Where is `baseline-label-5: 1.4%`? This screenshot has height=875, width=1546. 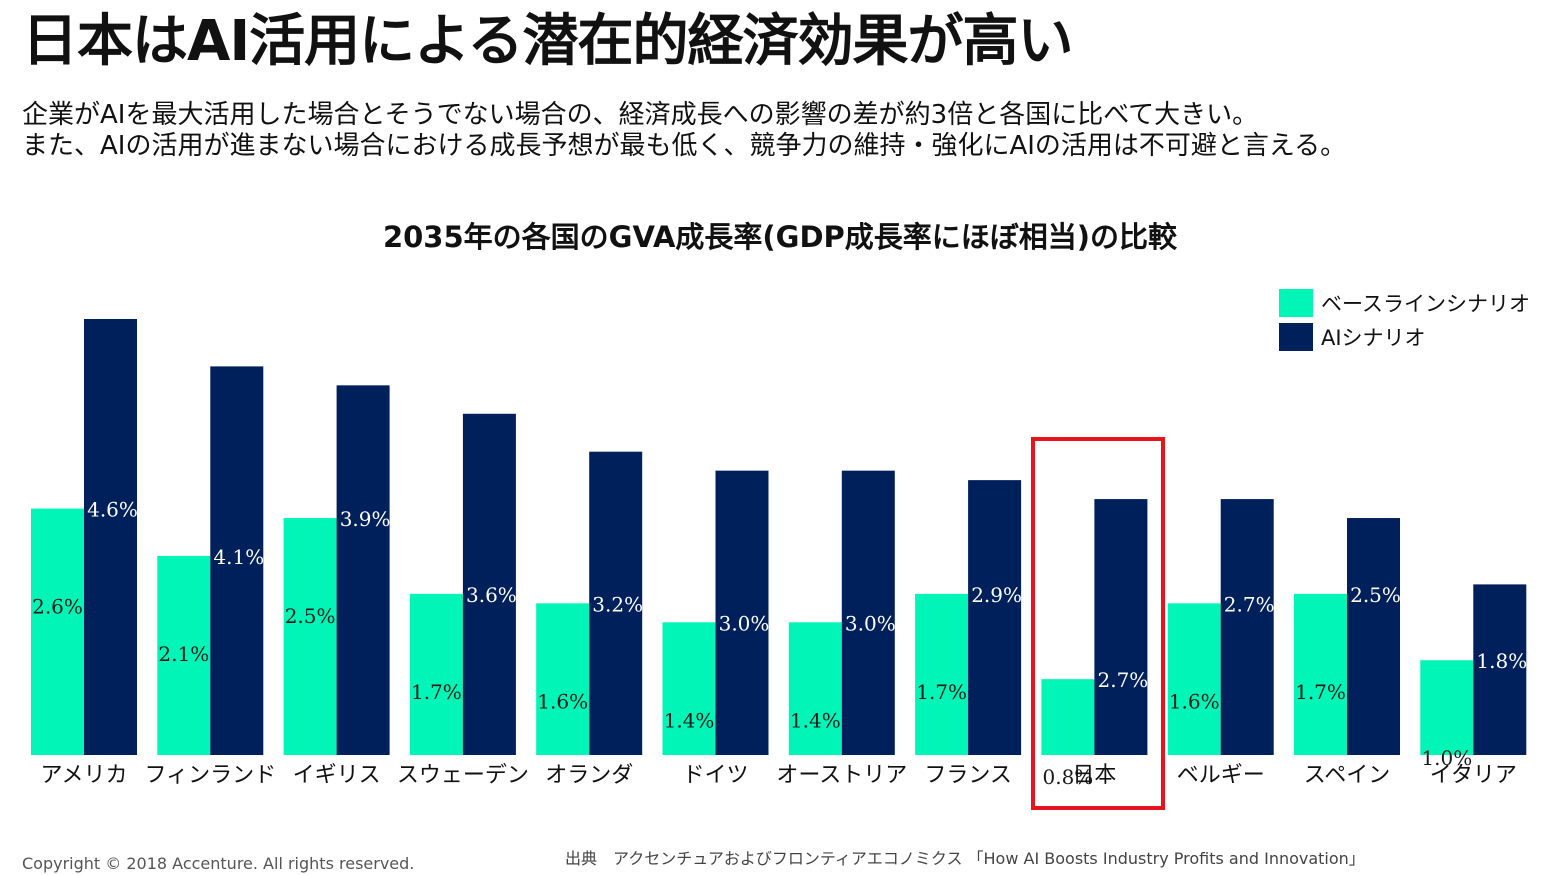
baseline-label-5: 1.4% is located at coordinates (689, 720).